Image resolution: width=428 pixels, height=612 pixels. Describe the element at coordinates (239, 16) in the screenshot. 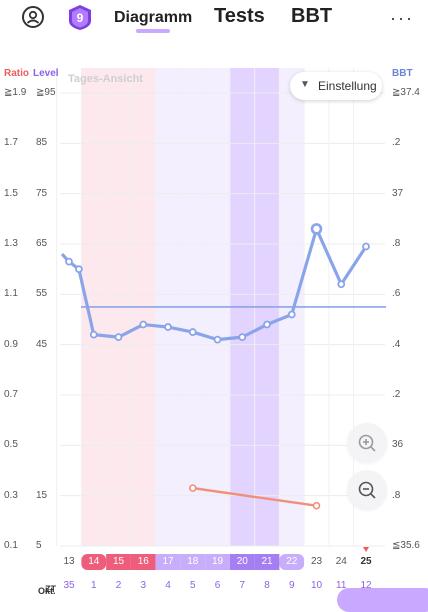

I see `tab-tests: Tests` at that location.